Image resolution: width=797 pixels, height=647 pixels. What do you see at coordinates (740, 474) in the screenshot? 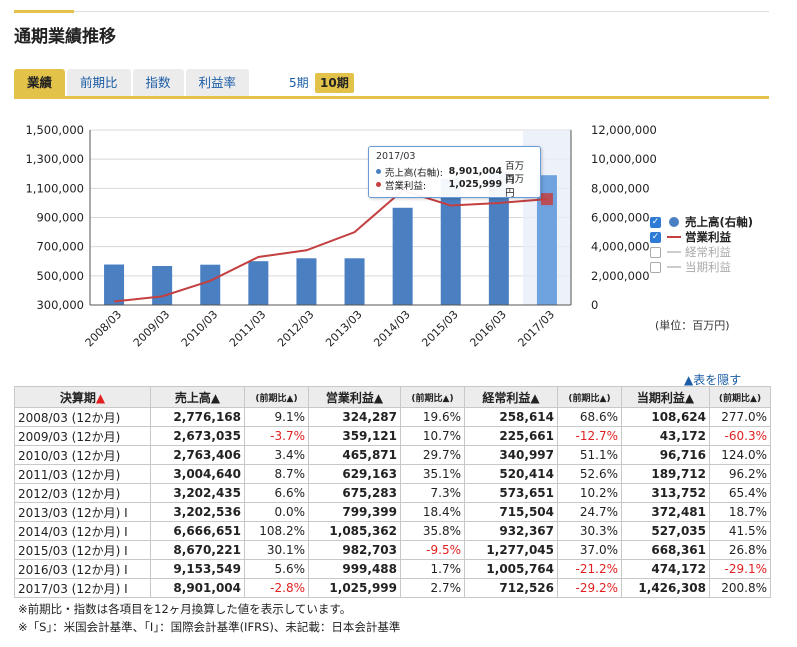
I see `table-cell-net-change: 96.2%` at bounding box center [740, 474].